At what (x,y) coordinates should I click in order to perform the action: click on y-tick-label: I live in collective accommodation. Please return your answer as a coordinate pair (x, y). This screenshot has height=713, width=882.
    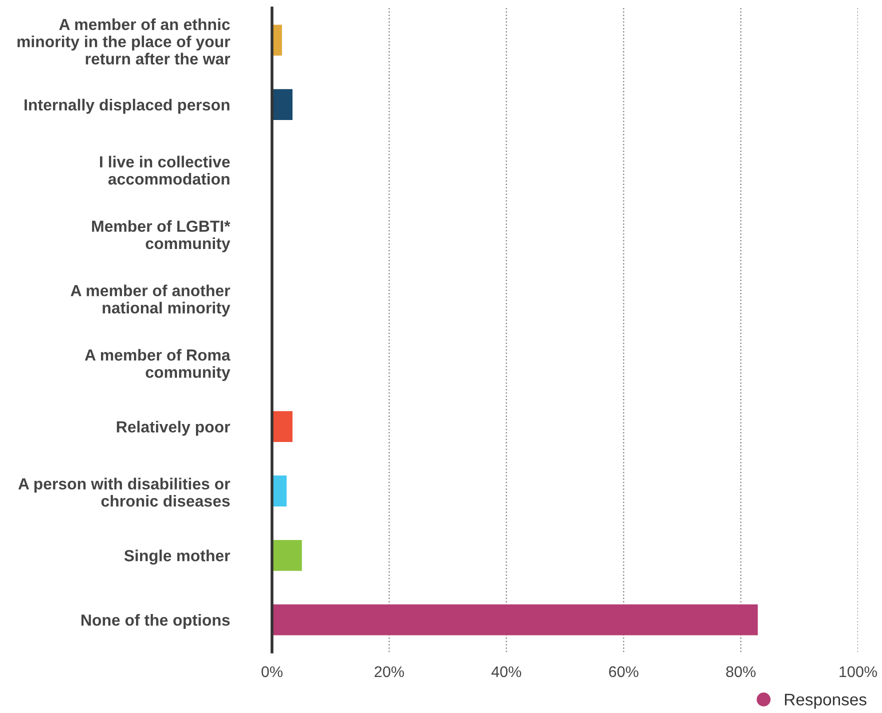
    Looking at the image, I should click on (165, 170).